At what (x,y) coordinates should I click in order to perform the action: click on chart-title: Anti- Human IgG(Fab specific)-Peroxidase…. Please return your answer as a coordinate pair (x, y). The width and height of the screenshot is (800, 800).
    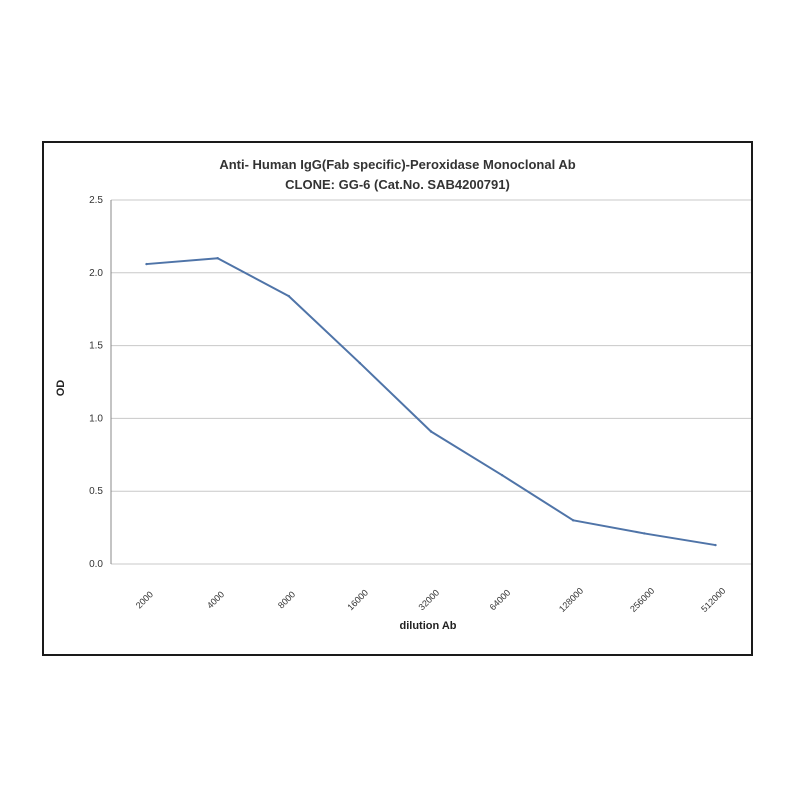
    Looking at the image, I should click on (397, 164).